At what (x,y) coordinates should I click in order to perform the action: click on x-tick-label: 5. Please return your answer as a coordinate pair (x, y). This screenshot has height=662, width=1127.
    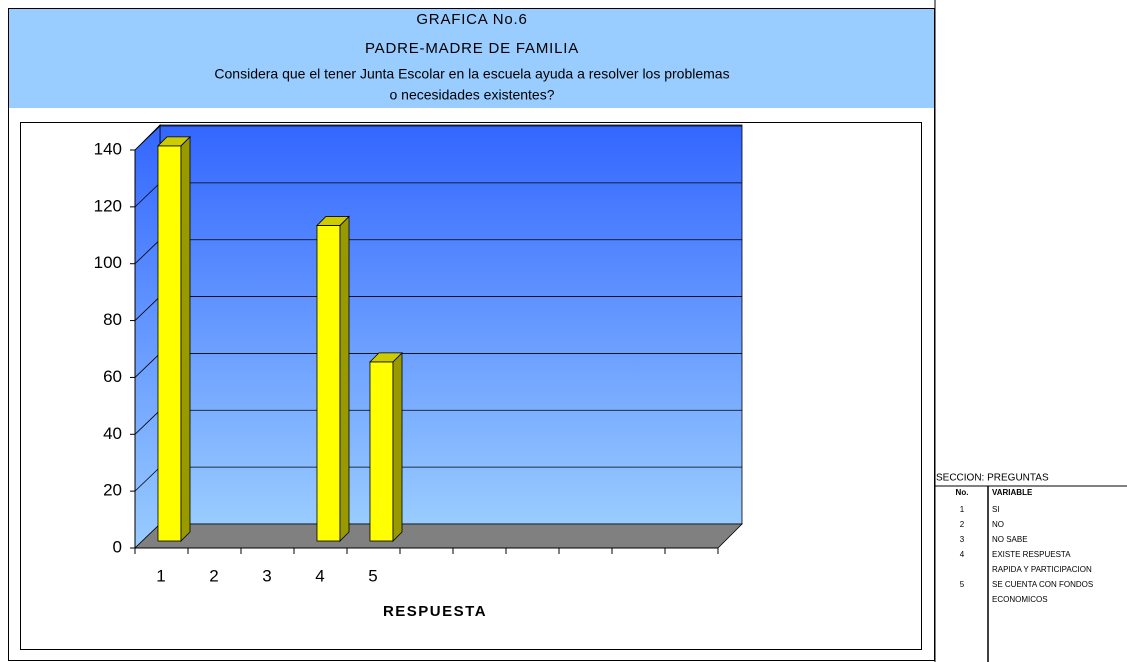
    Looking at the image, I should click on (372, 575).